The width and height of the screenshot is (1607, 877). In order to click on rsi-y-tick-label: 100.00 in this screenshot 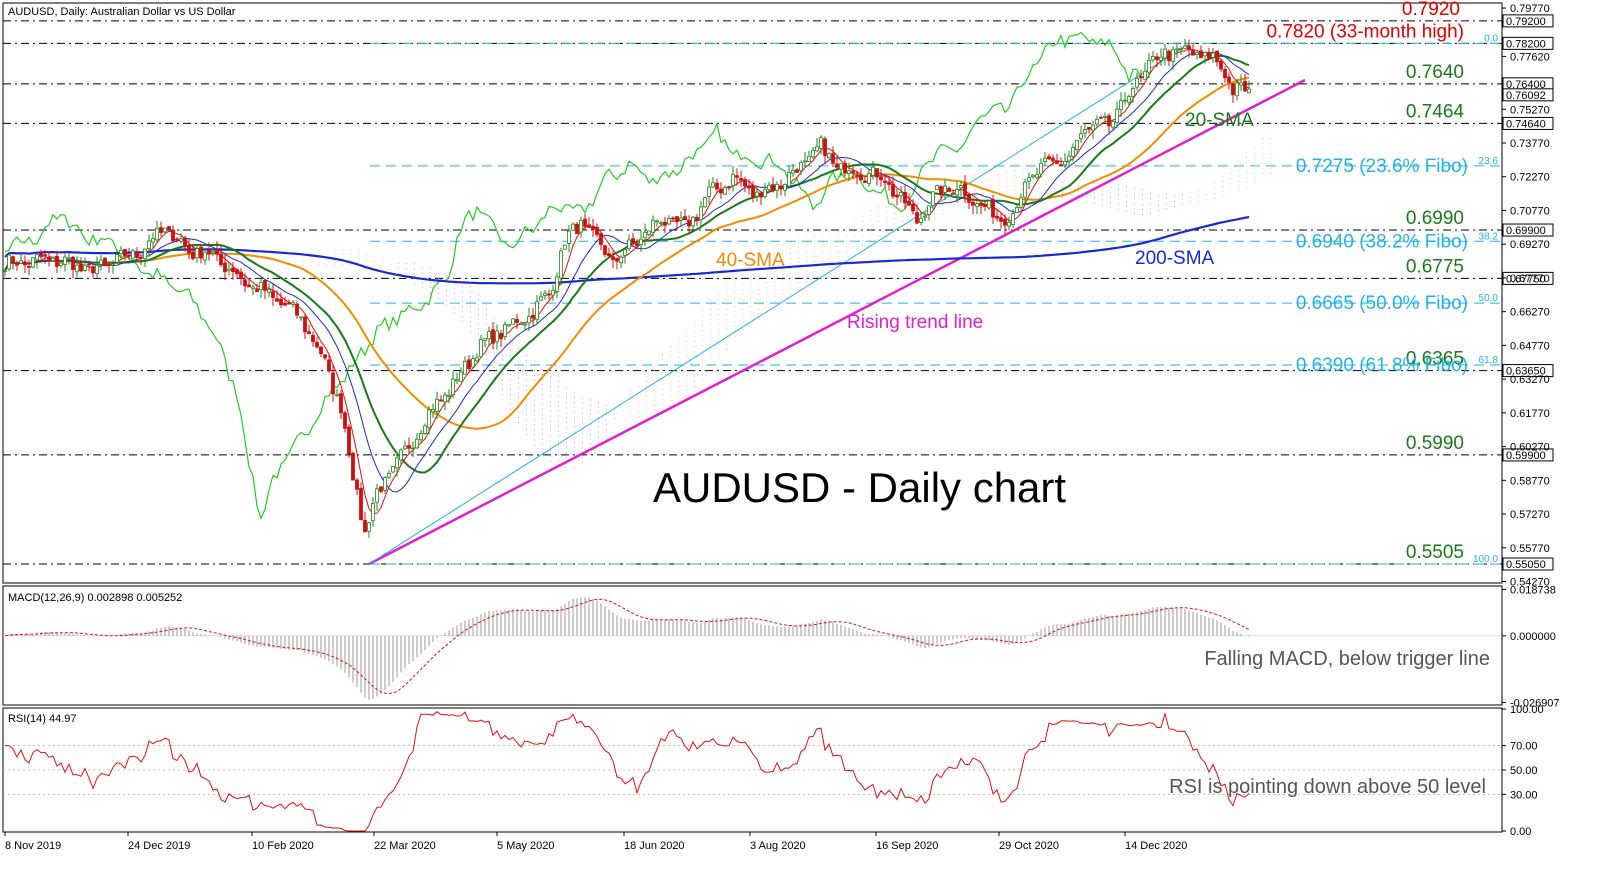, I will do `click(1527, 710)`.